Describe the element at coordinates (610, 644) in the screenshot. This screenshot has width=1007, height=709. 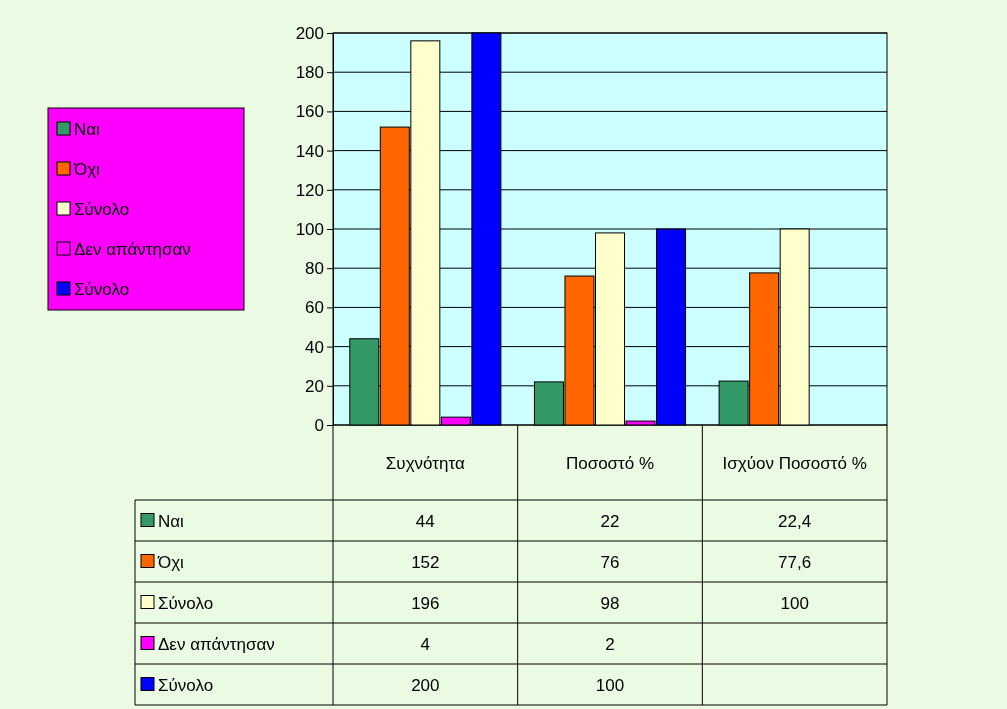
I see `data-label: 2` at that location.